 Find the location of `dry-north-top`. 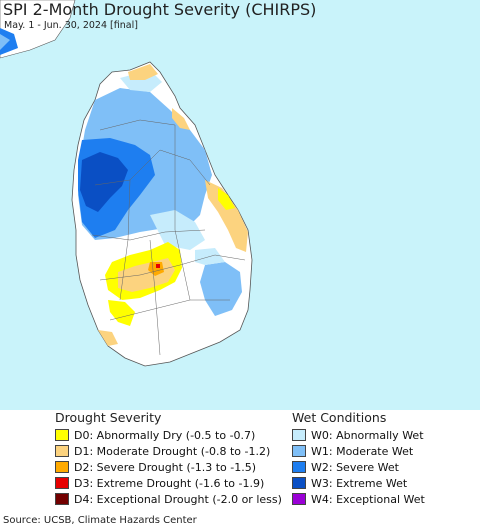

dry-north-top is located at coordinates (143, 72).